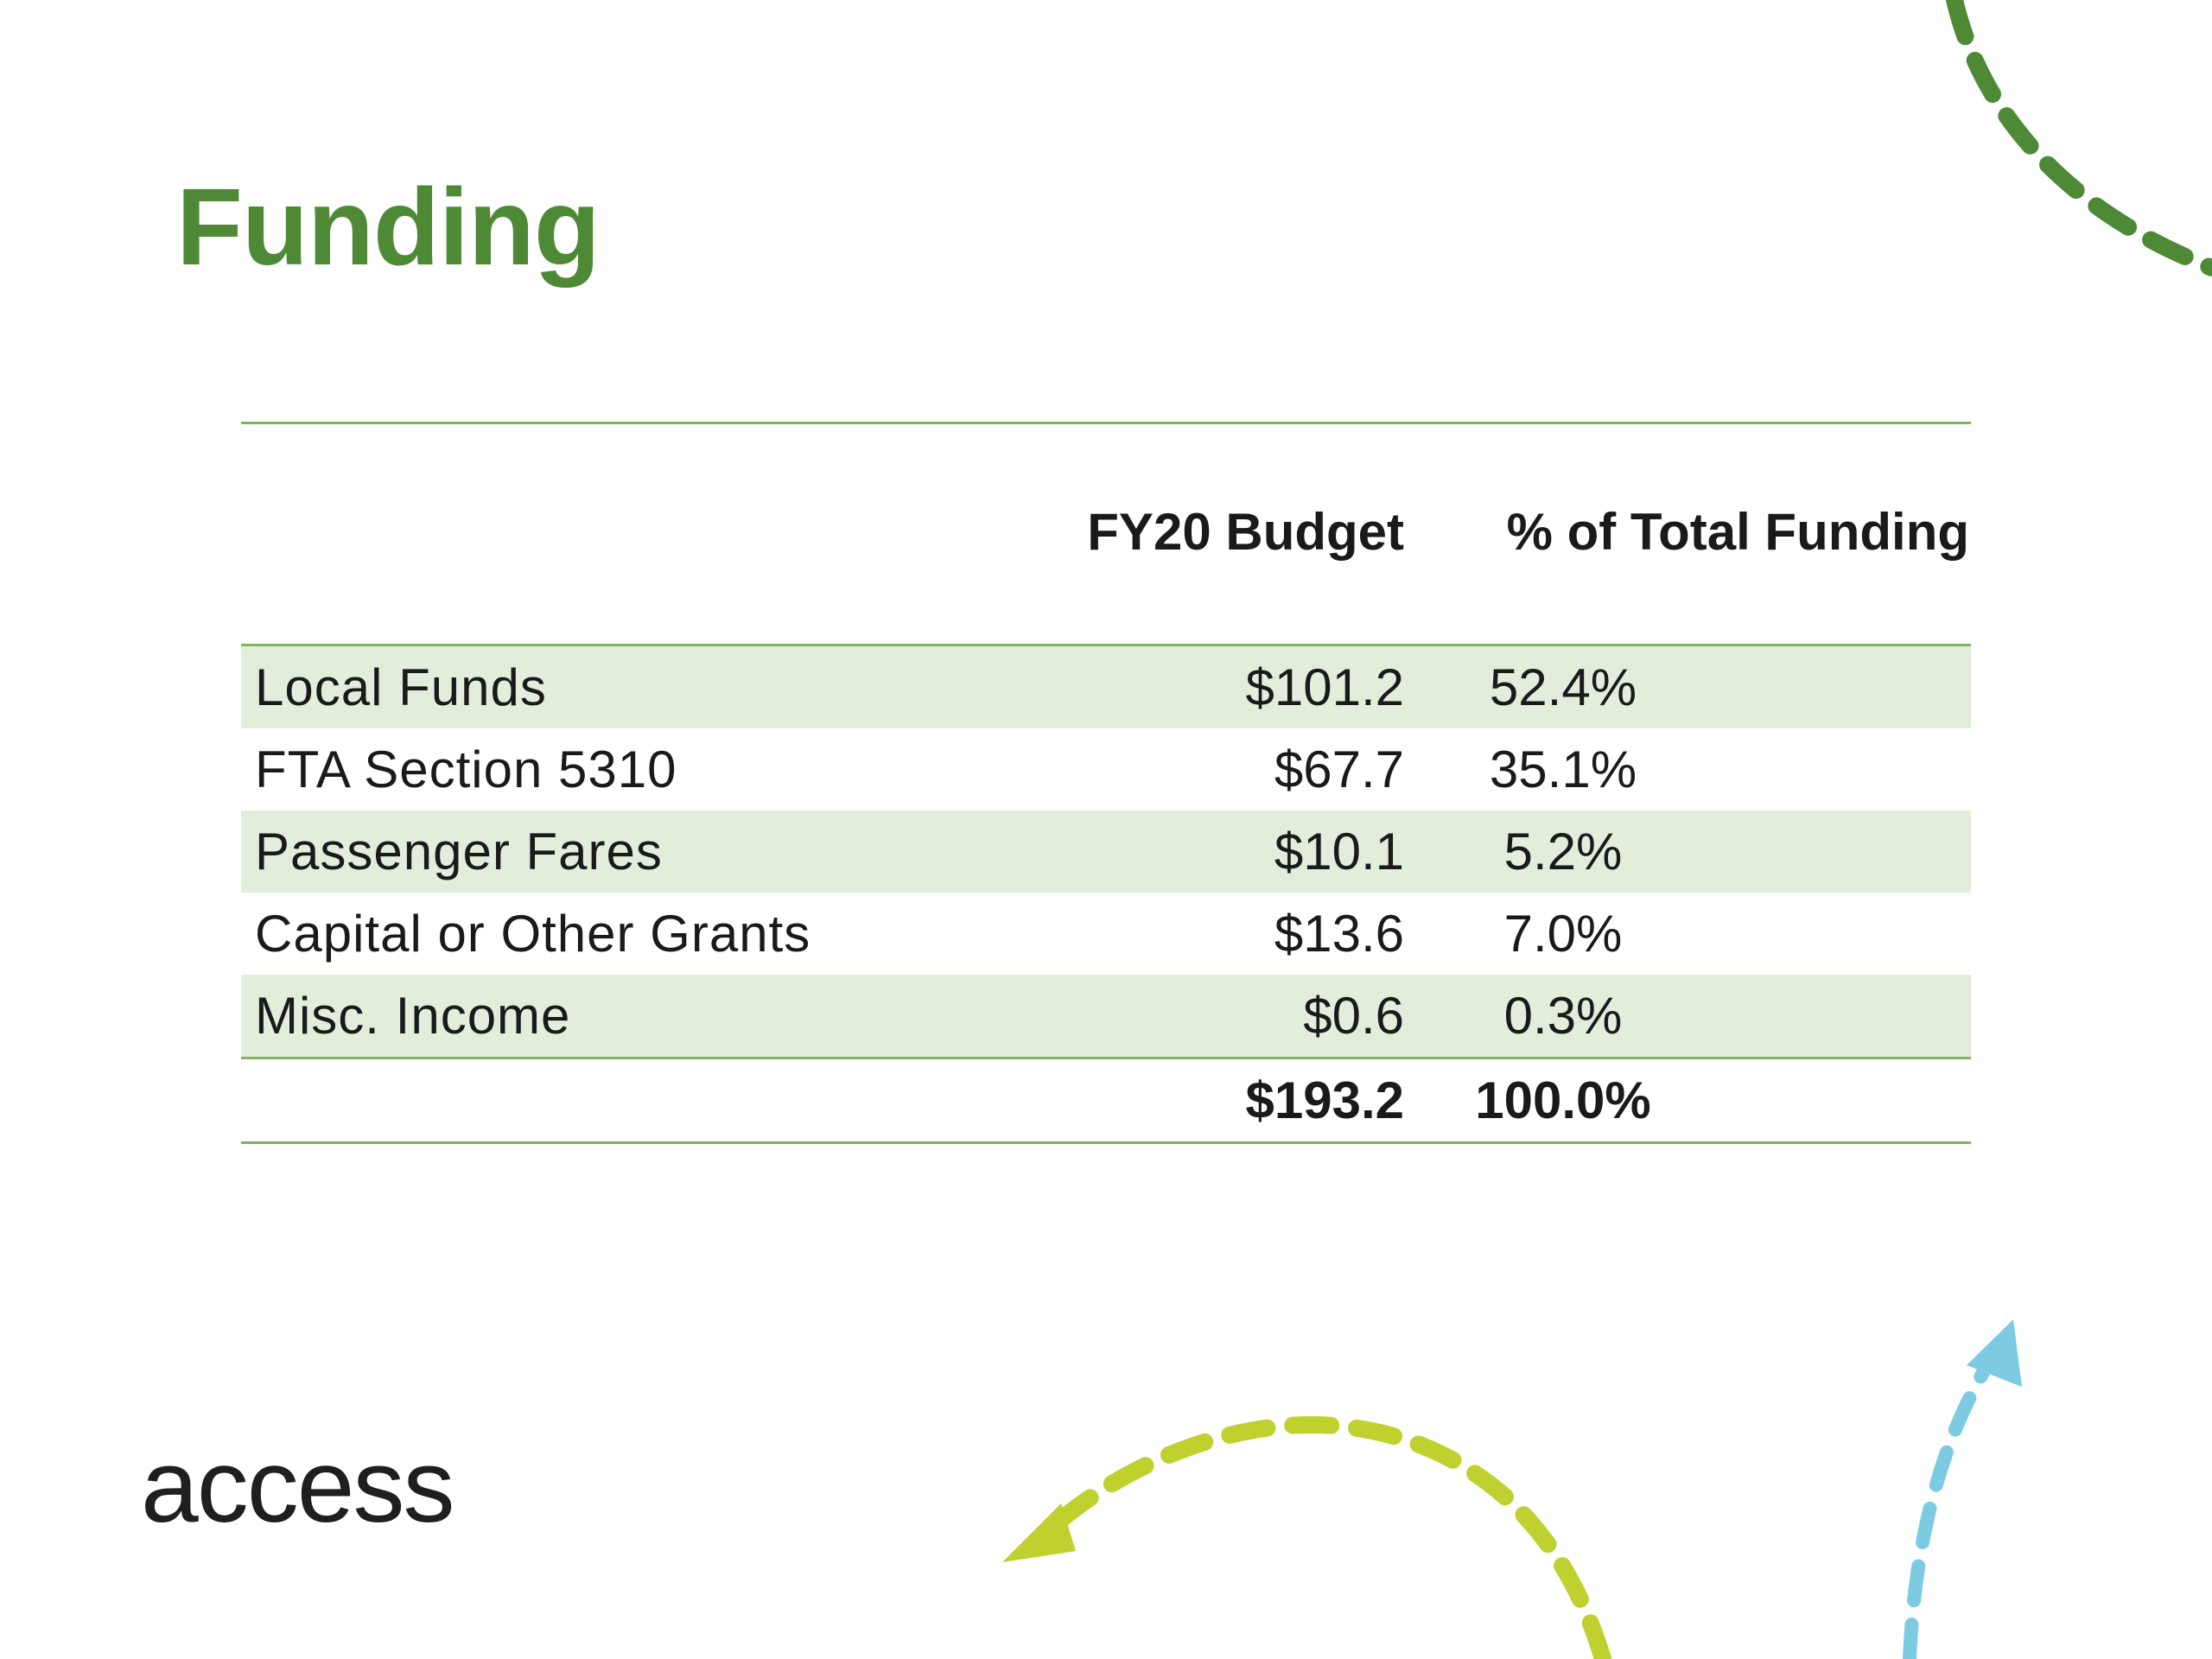  I want to click on lime-dashed-arc-icon, so click(1326, 1537).